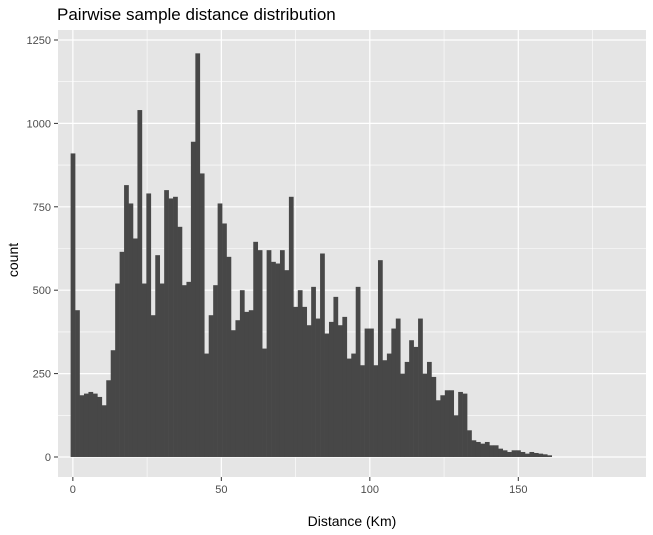  What do you see at coordinates (73, 490) in the screenshot?
I see `x-tick-label: 0` at bounding box center [73, 490].